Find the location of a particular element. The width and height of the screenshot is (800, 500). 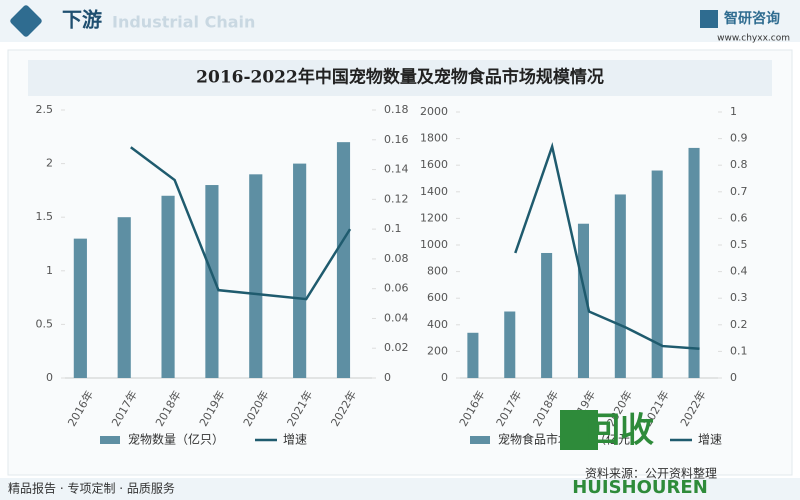

y-tick-label: 1400 is located at coordinates (434, 191).